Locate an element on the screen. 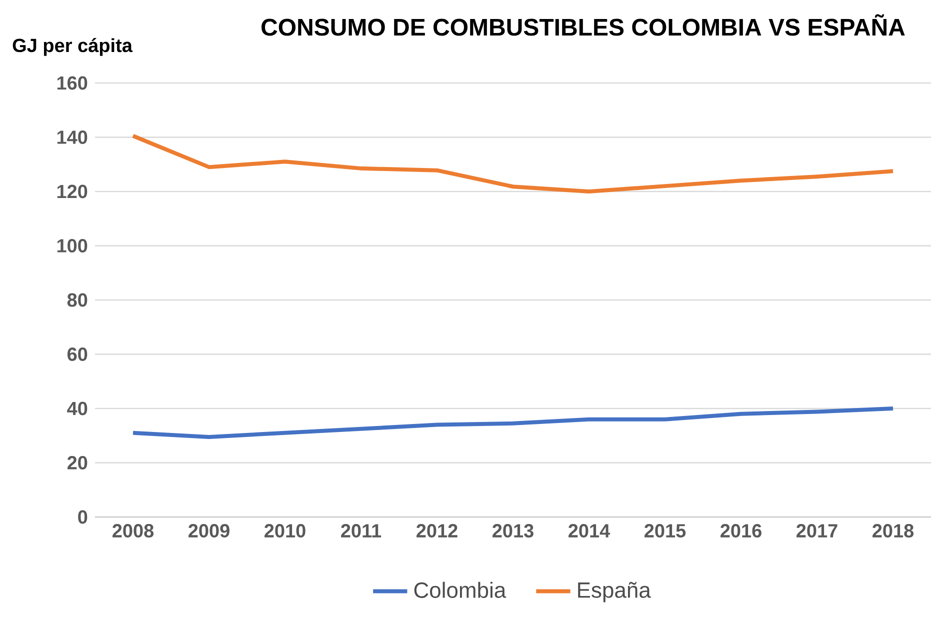 This screenshot has height=625, width=932. x-tick-label: 2017 is located at coordinates (817, 531).